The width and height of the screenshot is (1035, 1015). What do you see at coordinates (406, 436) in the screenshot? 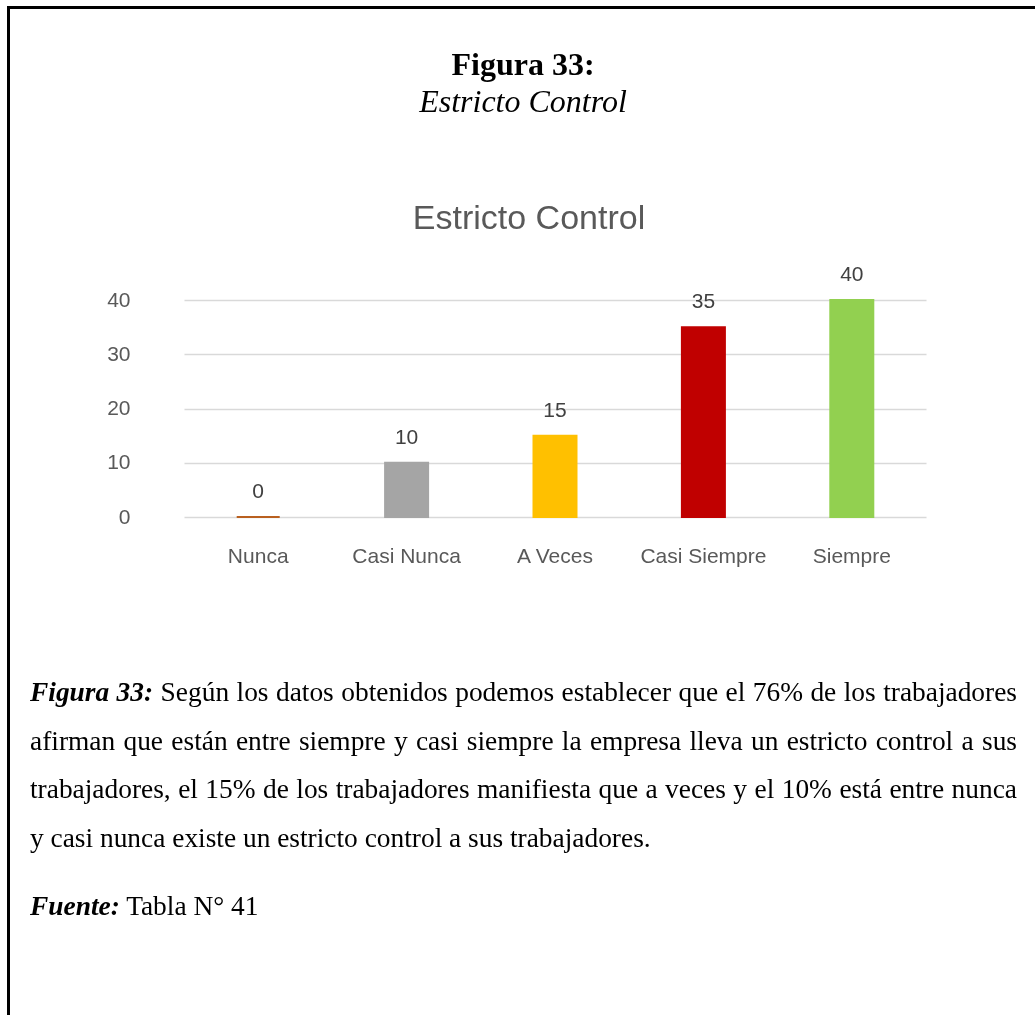
I see `data-label: 10` at bounding box center [406, 436].